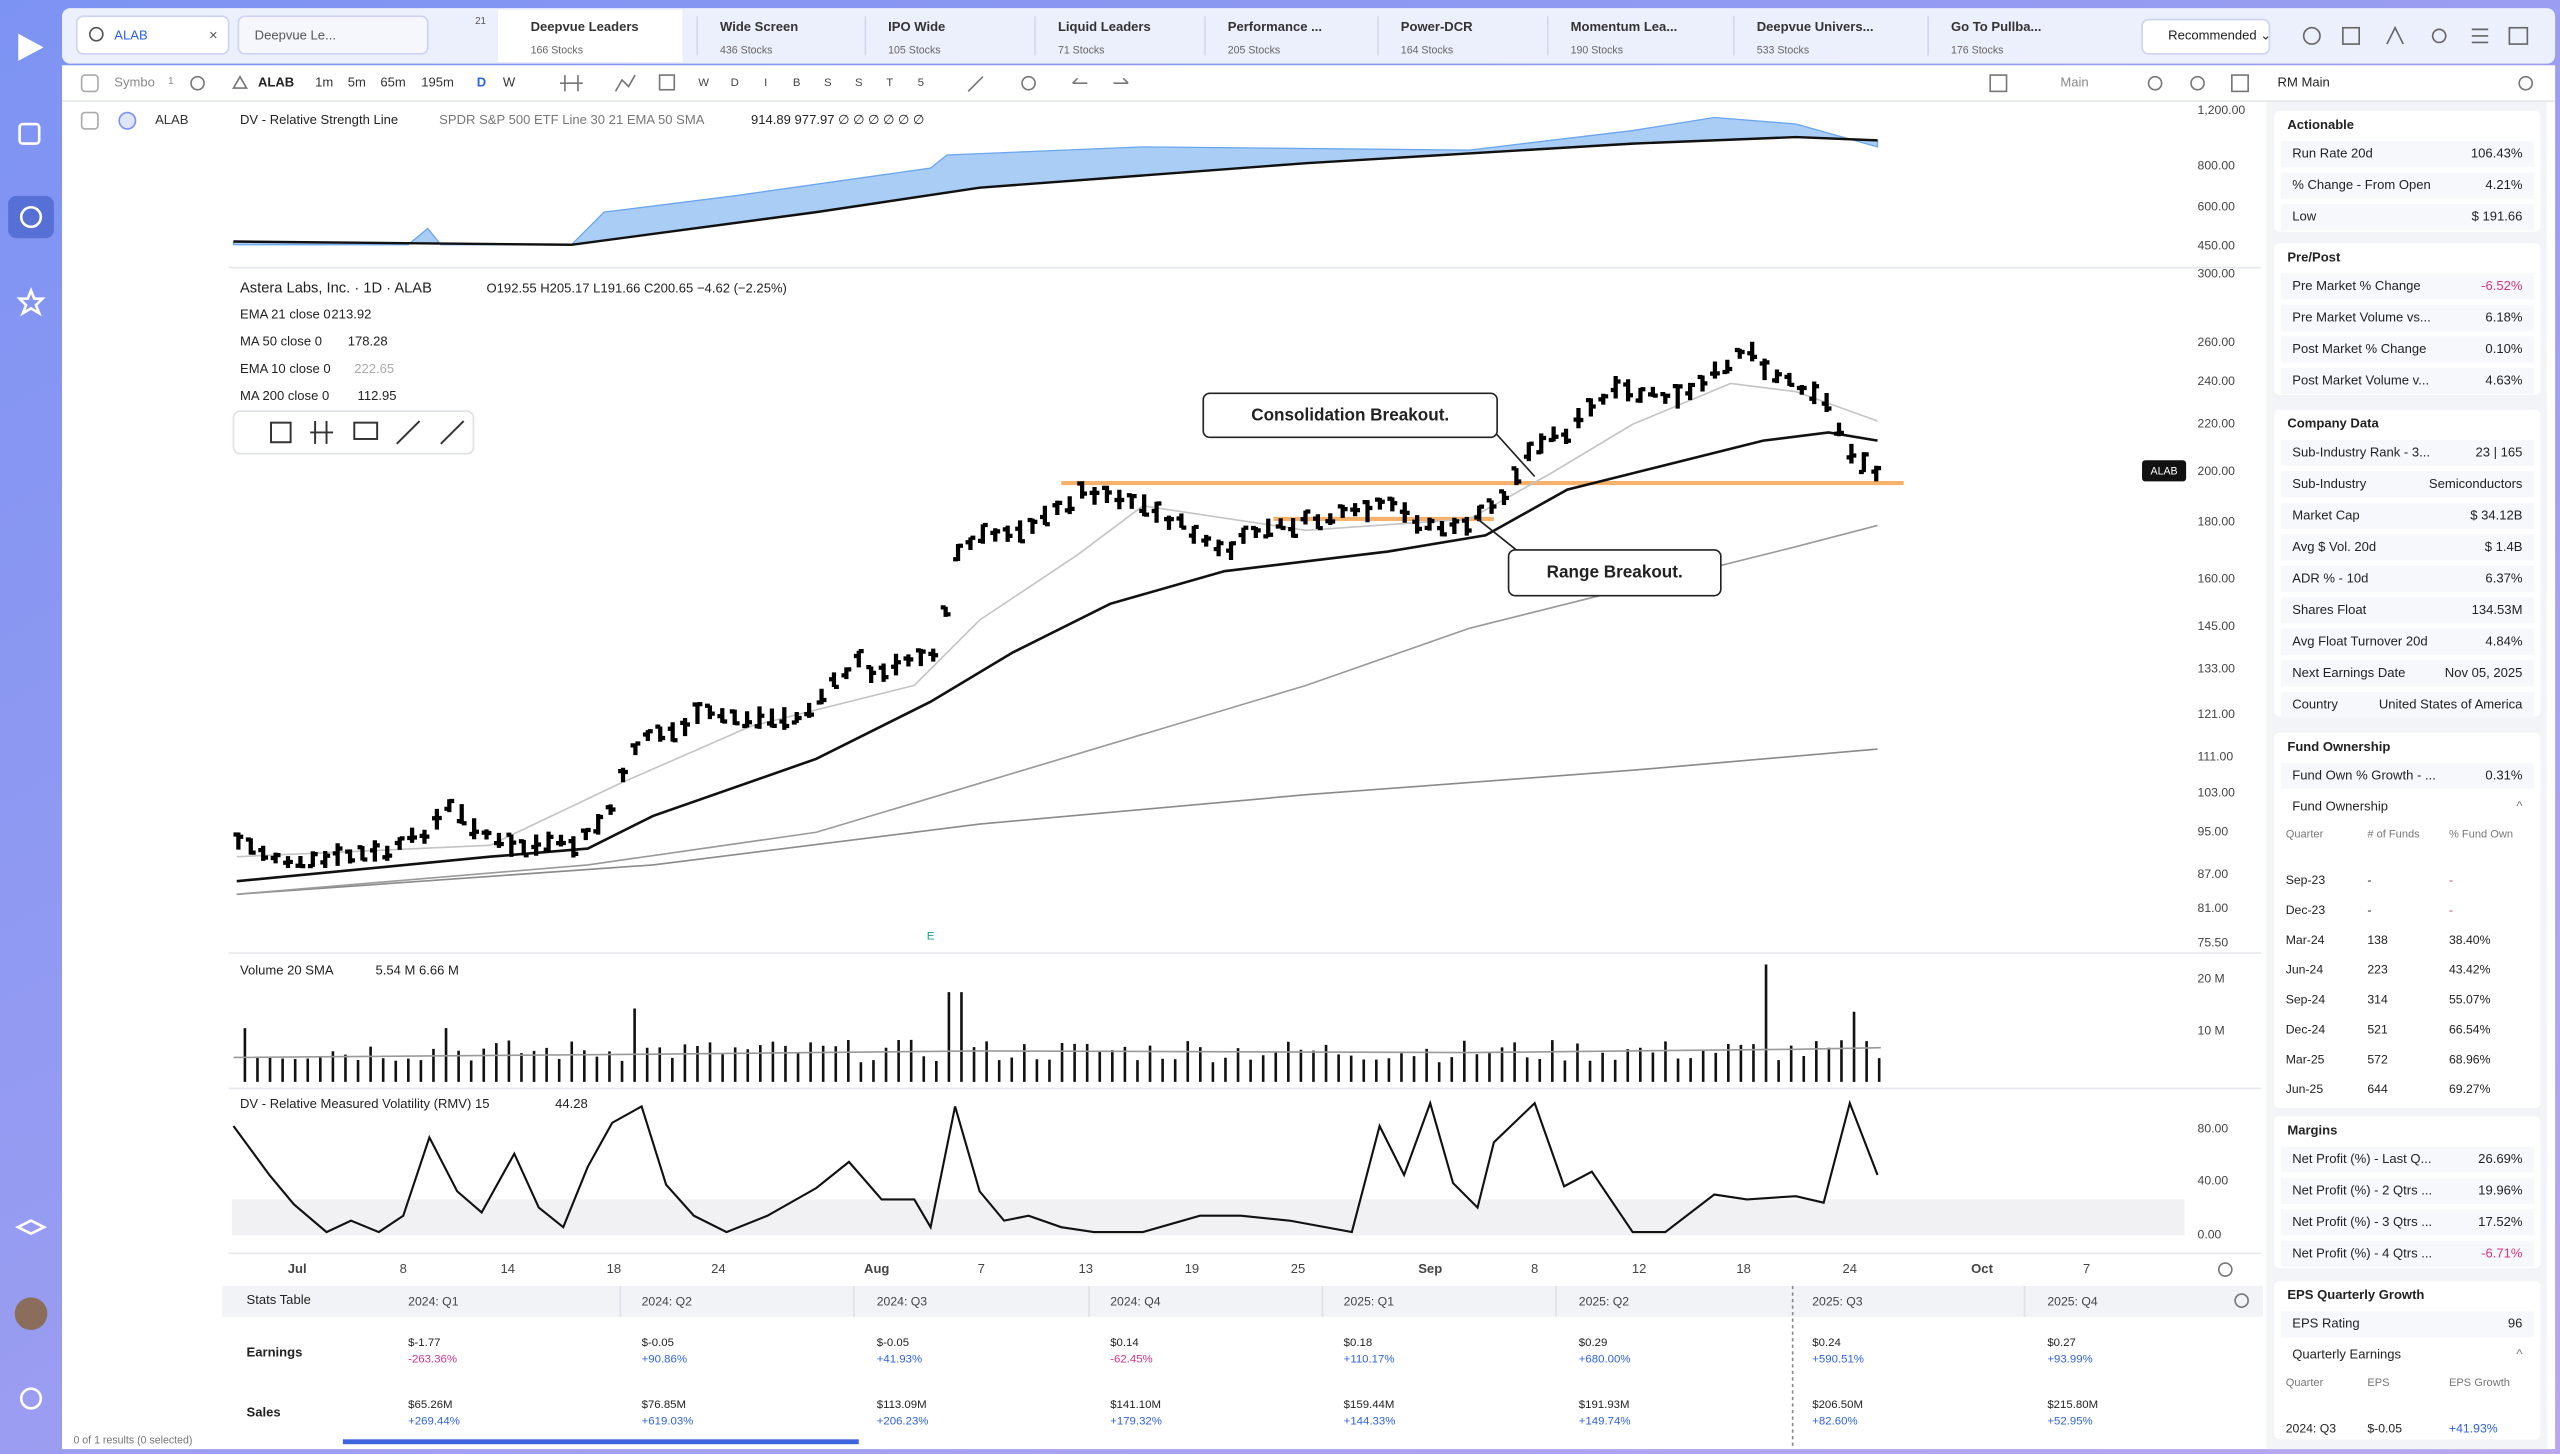  What do you see at coordinates (2225, 1269) in the screenshot?
I see `axis-settings-icon` at bounding box center [2225, 1269].